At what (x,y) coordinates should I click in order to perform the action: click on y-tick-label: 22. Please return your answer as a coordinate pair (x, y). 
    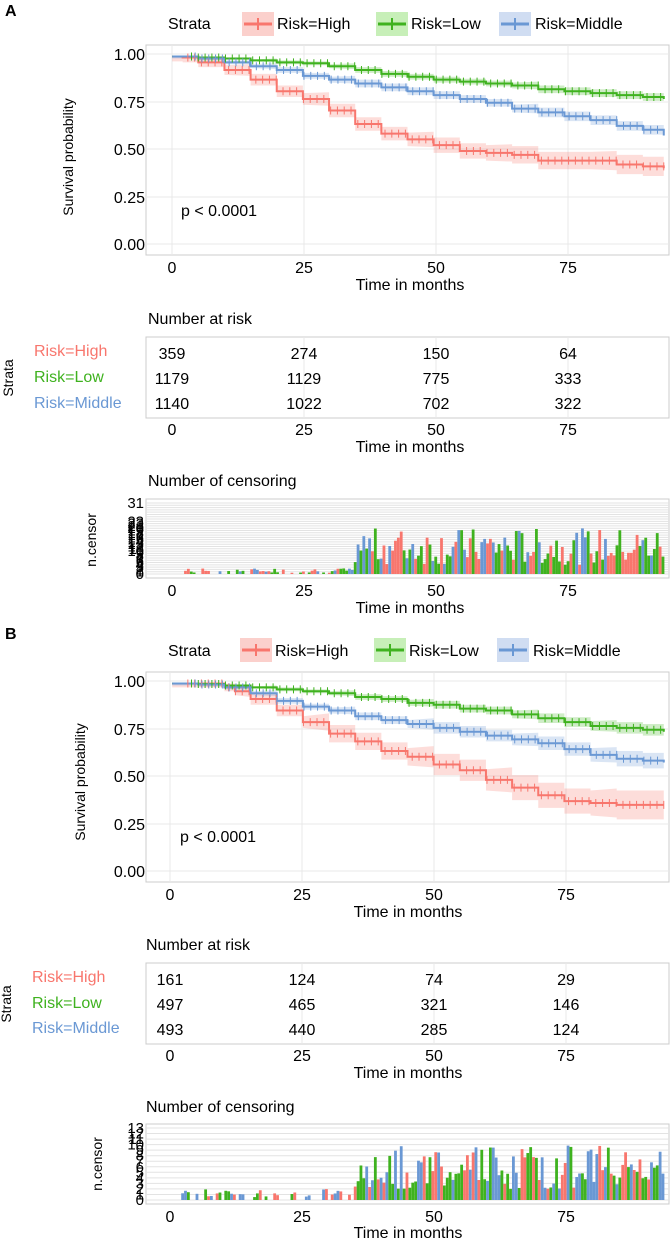
    Looking at the image, I should click on (135, 524).